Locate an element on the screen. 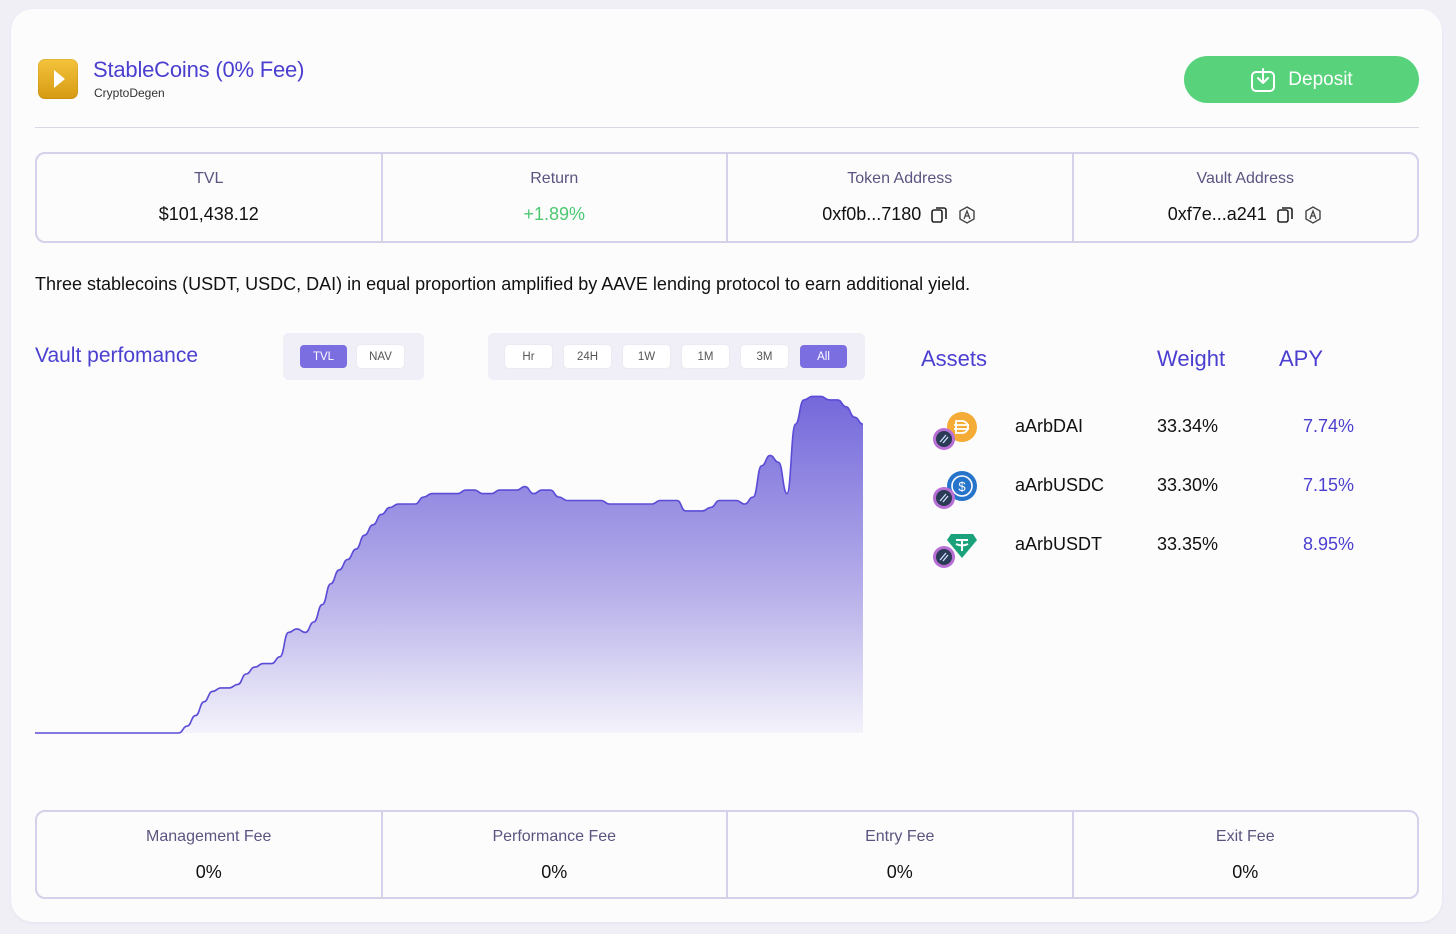 The width and height of the screenshot is (1456, 934). vault-title: StableCoins (0% Fee) is located at coordinates (199, 69).